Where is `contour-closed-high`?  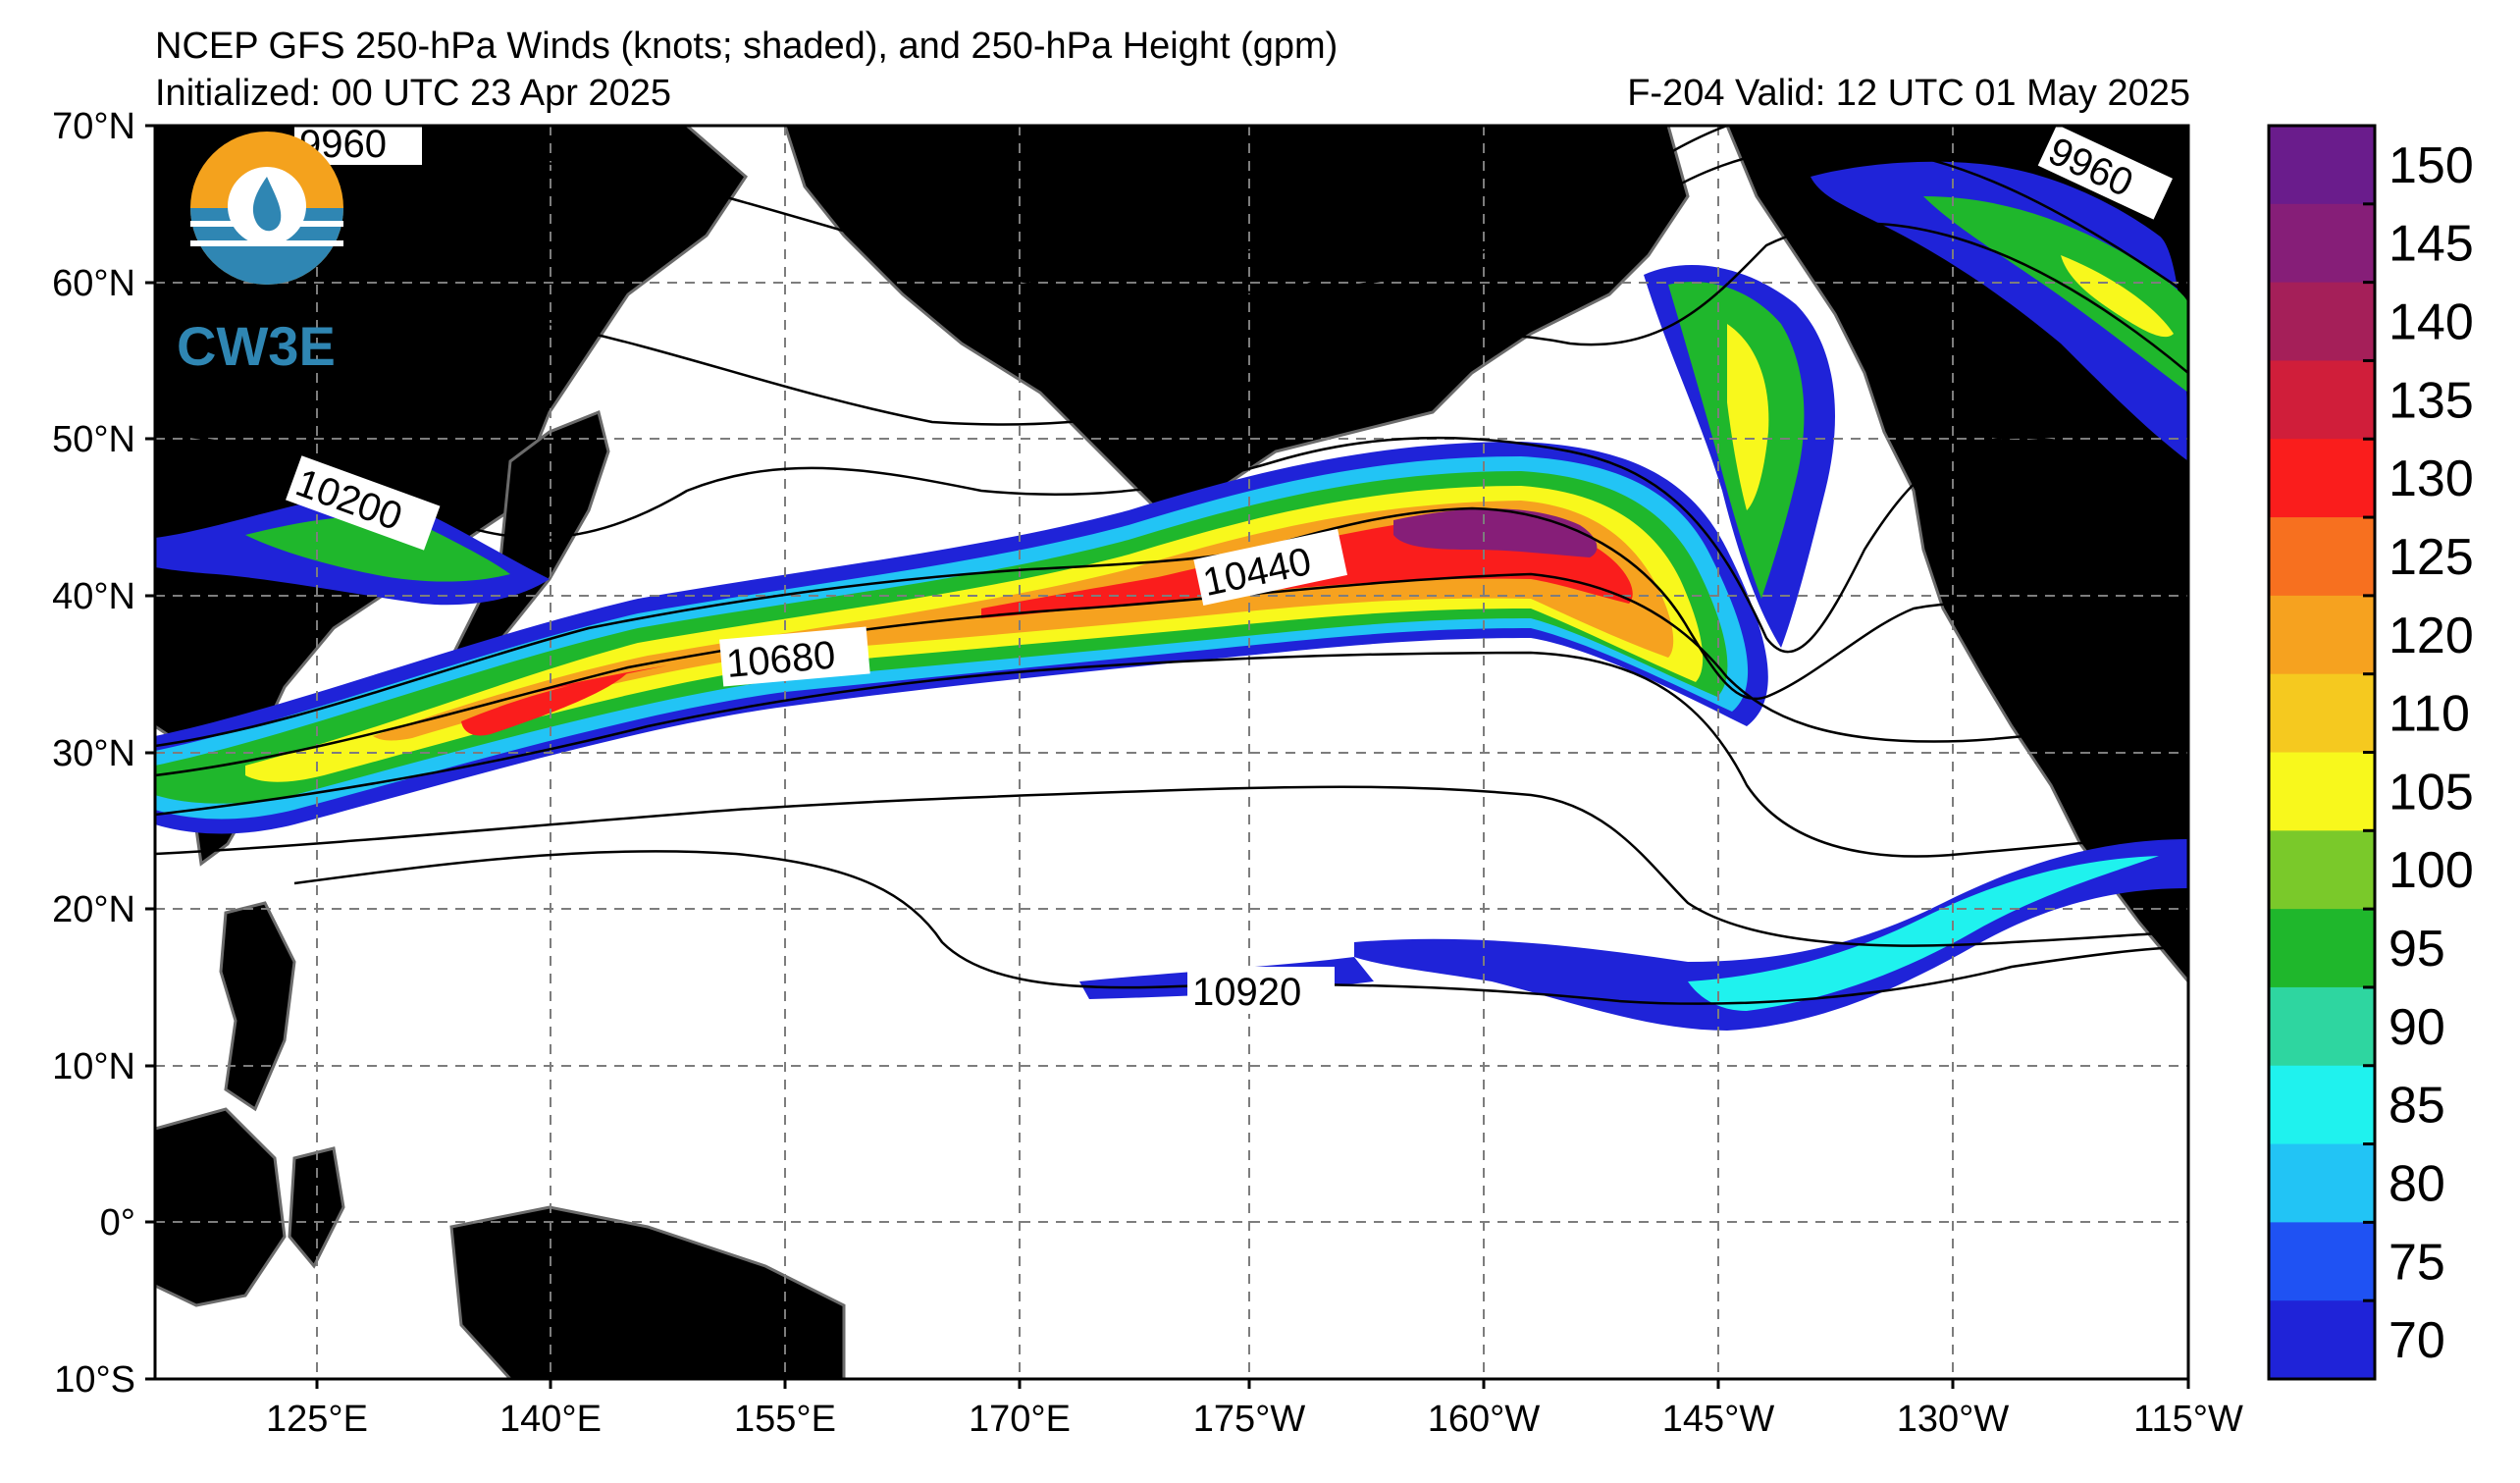 contour-closed-high is located at coordinates (2073, 623).